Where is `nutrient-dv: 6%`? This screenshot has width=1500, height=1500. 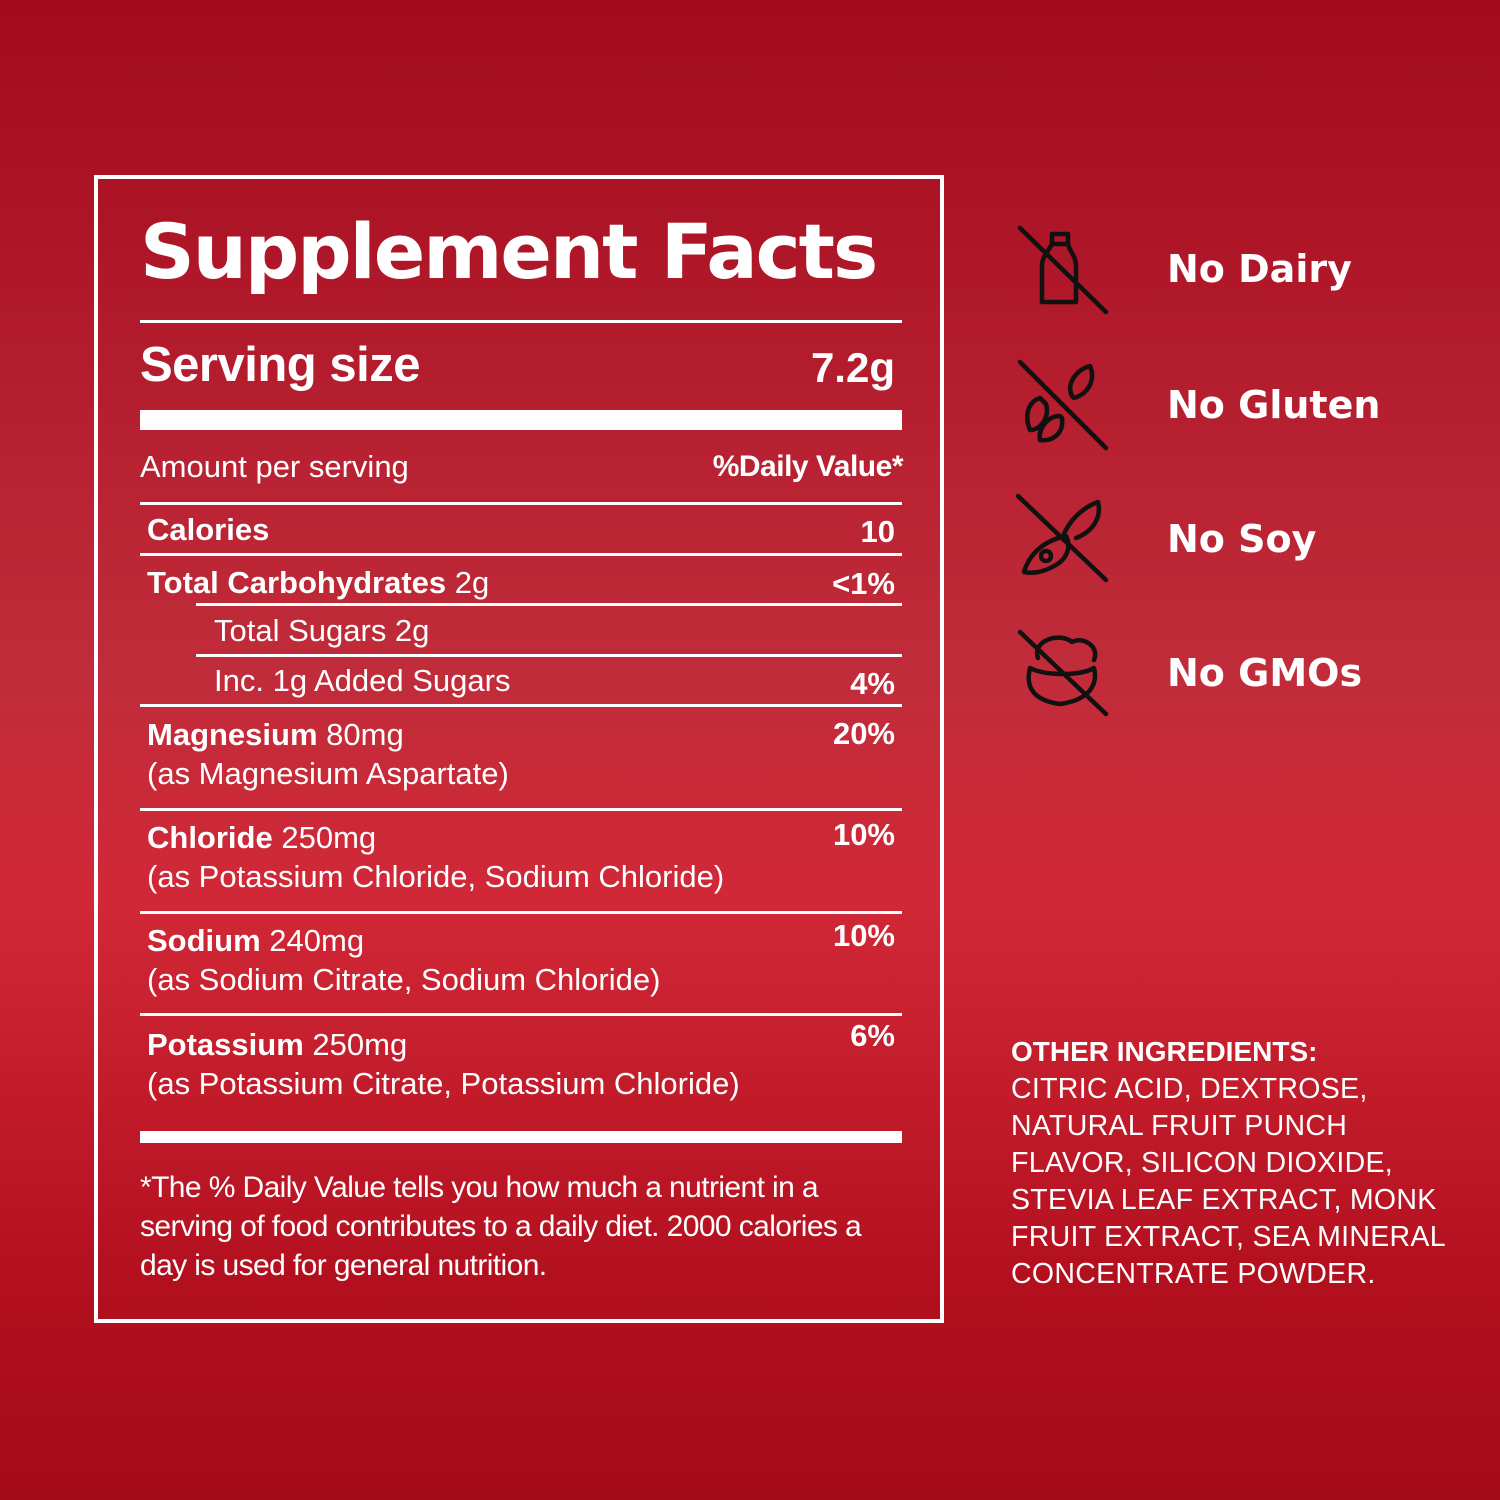 nutrient-dv: 6% is located at coordinates (872, 1035).